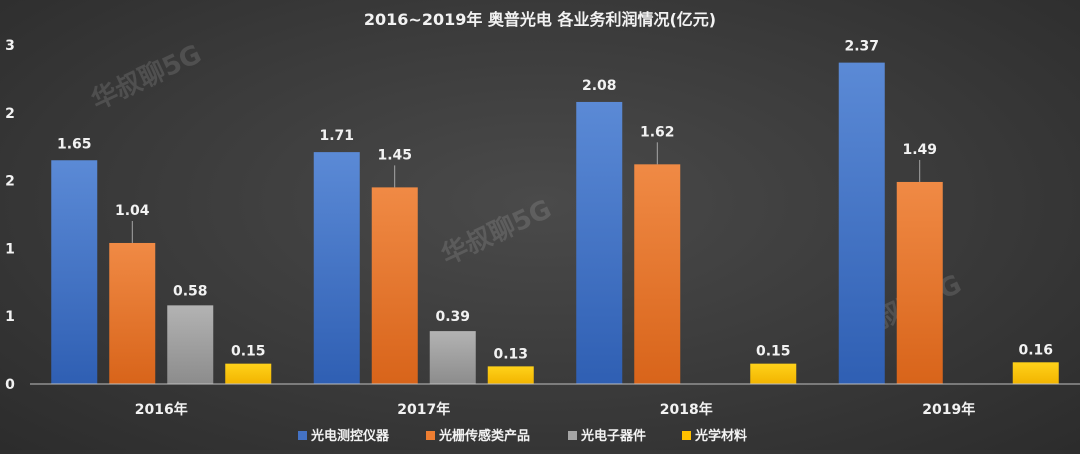  I want to click on bar-4-2018年, so click(773, 373).